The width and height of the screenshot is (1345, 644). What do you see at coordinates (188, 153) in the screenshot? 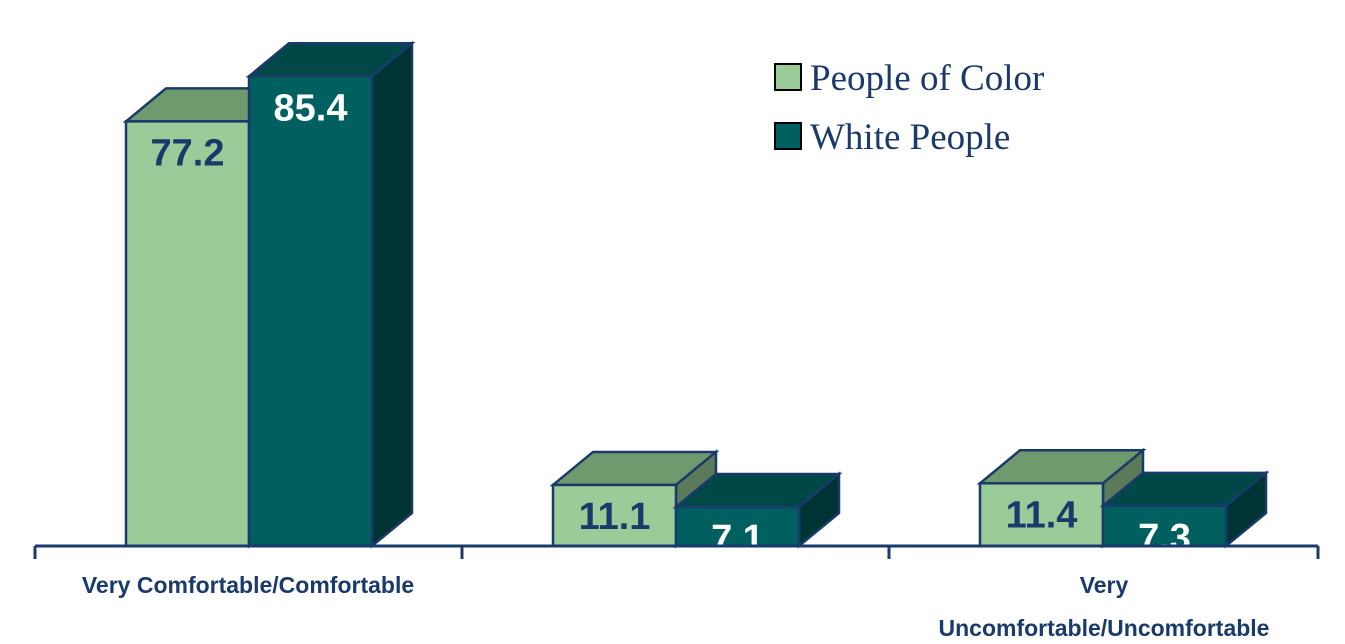
I see `data-label: 77.2` at bounding box center [188, 153].